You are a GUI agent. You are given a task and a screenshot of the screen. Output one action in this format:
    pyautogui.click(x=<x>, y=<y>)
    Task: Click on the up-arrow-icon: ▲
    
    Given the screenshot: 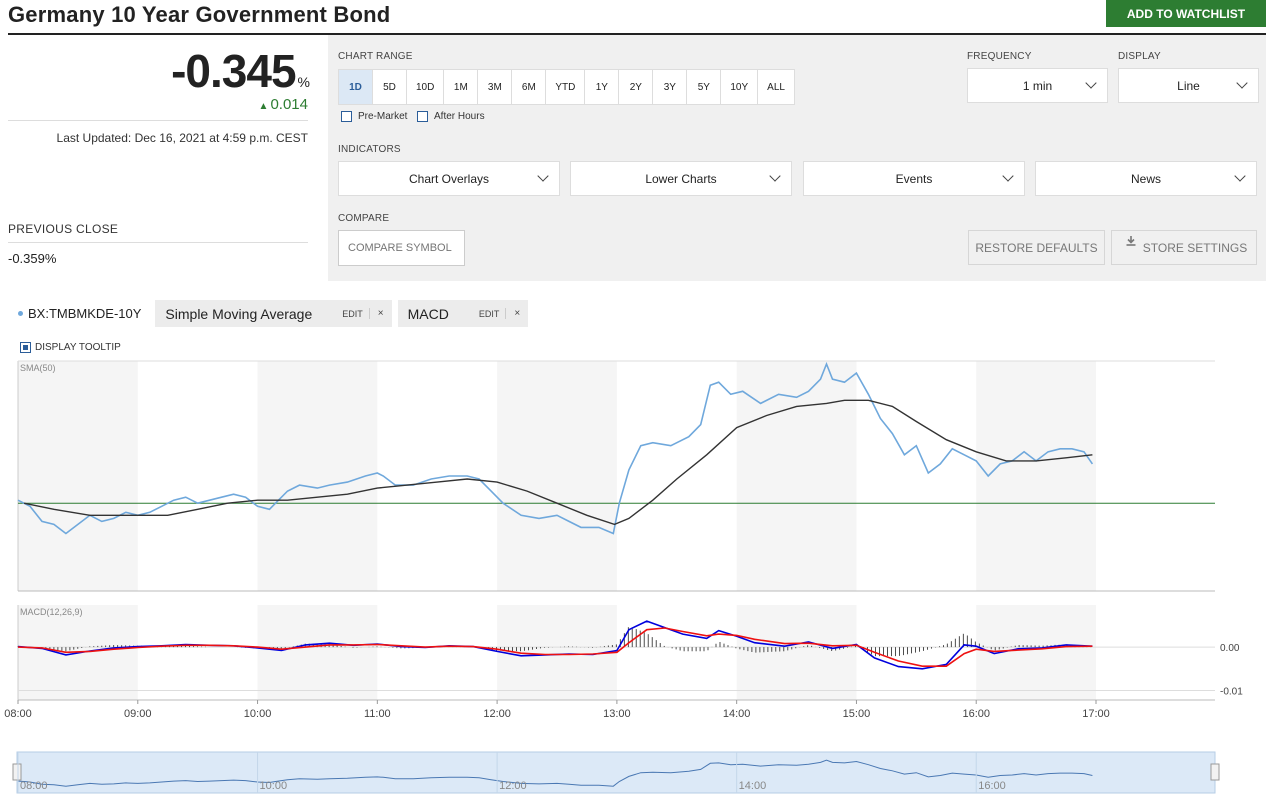 What is the action you would take?
    pyautogui.click(x=263, y=106)
    